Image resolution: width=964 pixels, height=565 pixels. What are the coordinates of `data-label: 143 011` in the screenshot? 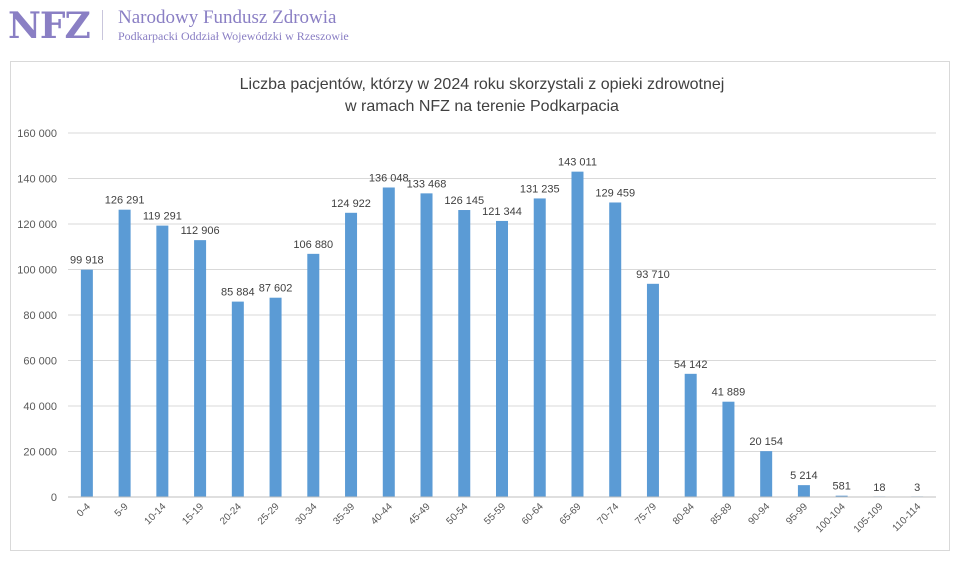 It's located at (577, 163).